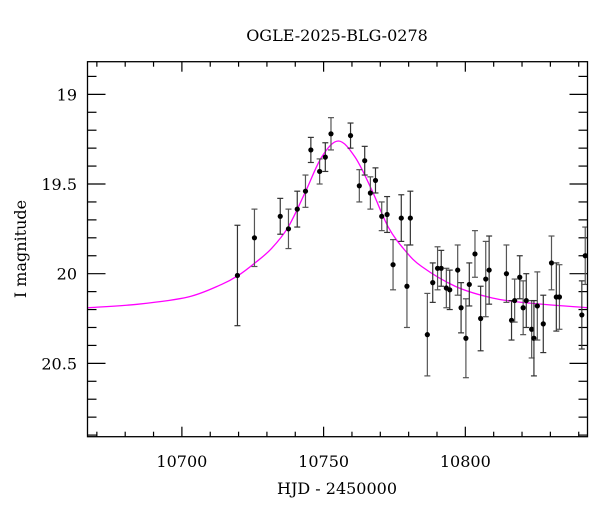 This screenshot has height=512, width=600. Describe the element at coordinates (465, 461) in the screenshot. I see `x-tick-label: 10800` at that location.